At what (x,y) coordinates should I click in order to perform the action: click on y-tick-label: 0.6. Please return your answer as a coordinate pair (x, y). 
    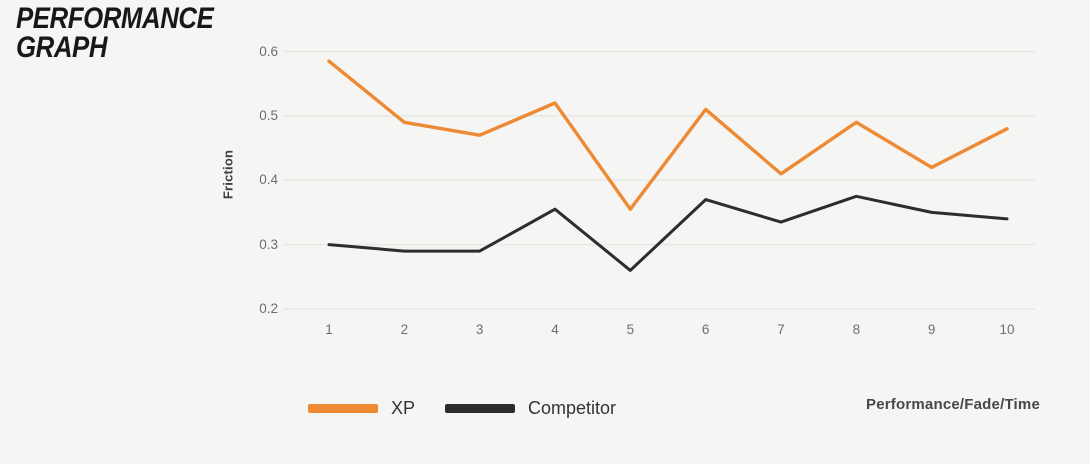
    Looking at the image, I should click on (268, 51).